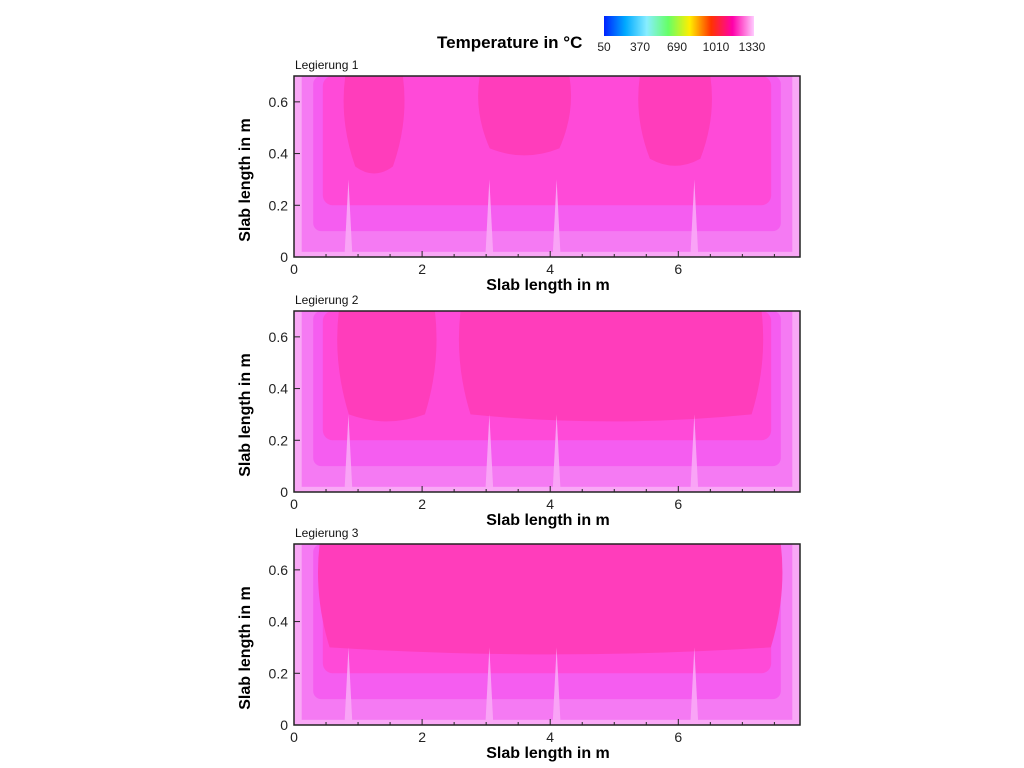 The height and width of the screenshot is (768, 1024). I want to click on colorbar-tick: 690, so click(677, 47).